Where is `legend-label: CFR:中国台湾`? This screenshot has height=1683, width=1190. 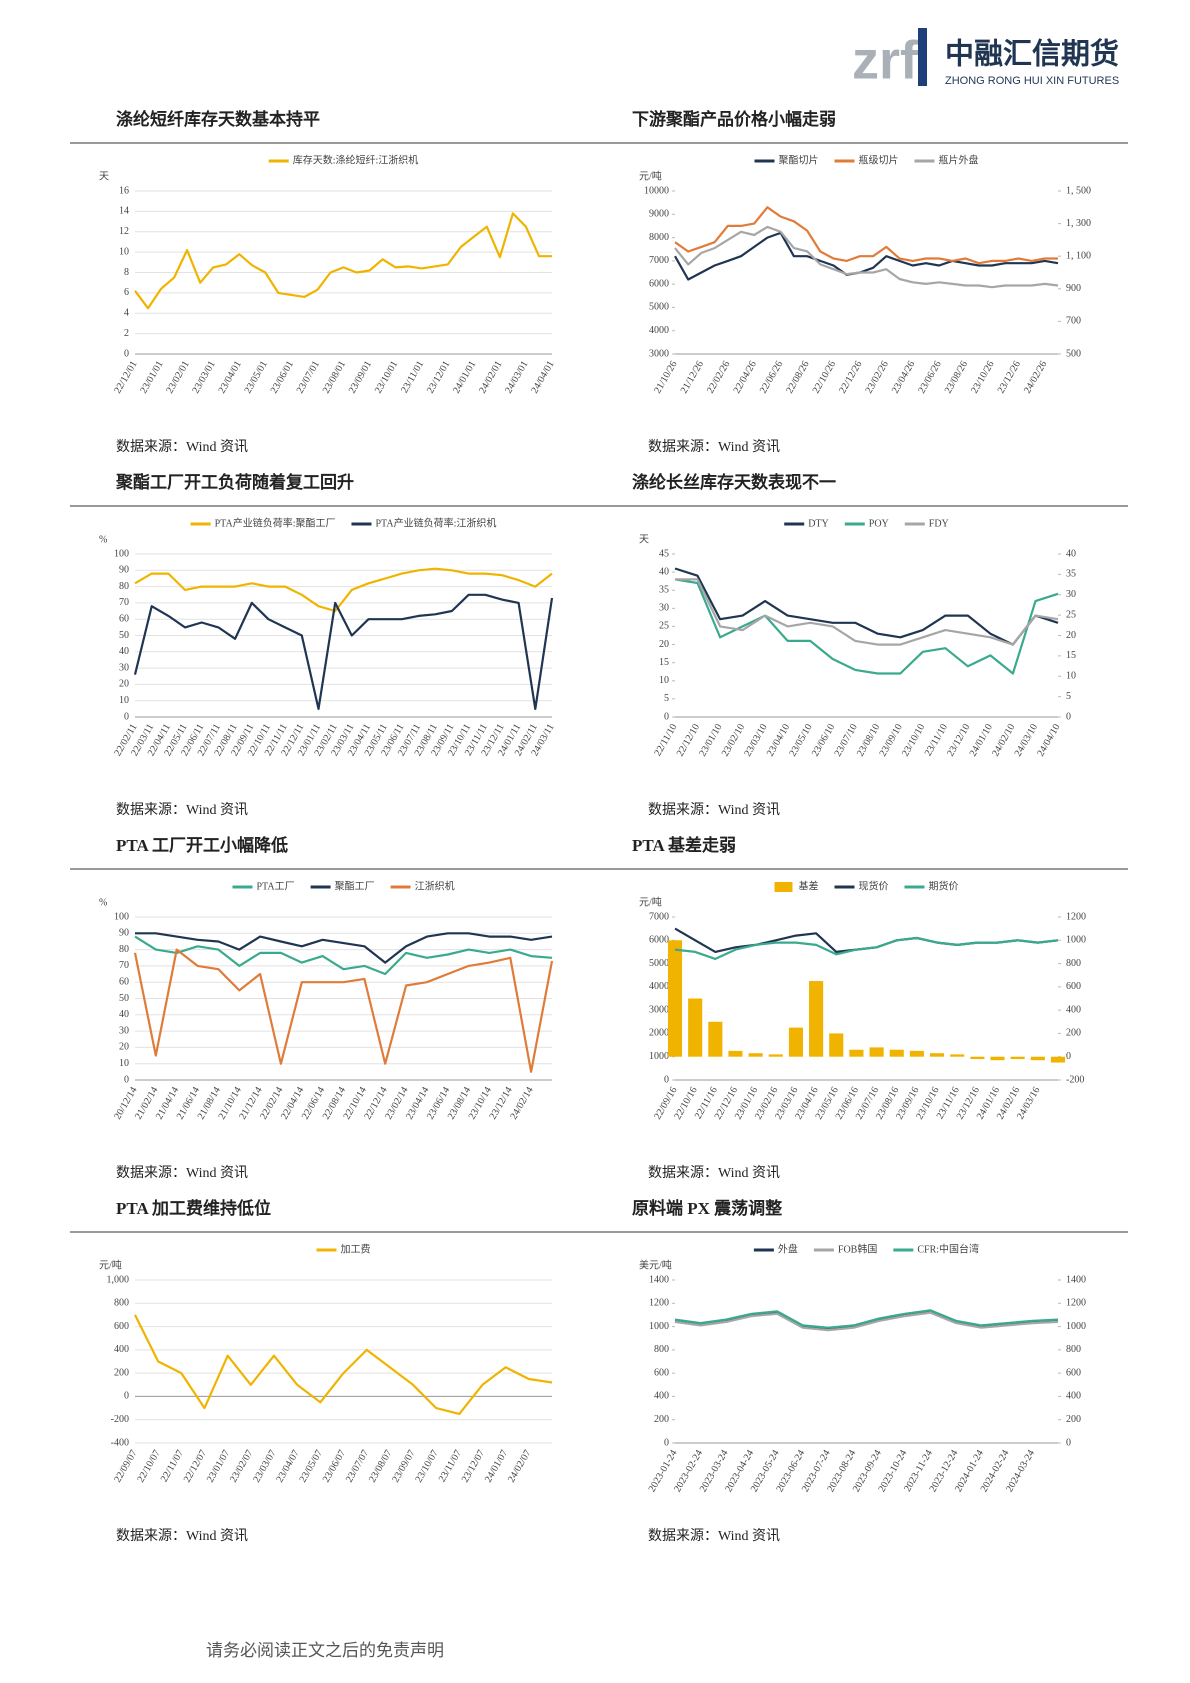
legend-label: CFR:中国台湾 is located at coordinates (948, 1248).